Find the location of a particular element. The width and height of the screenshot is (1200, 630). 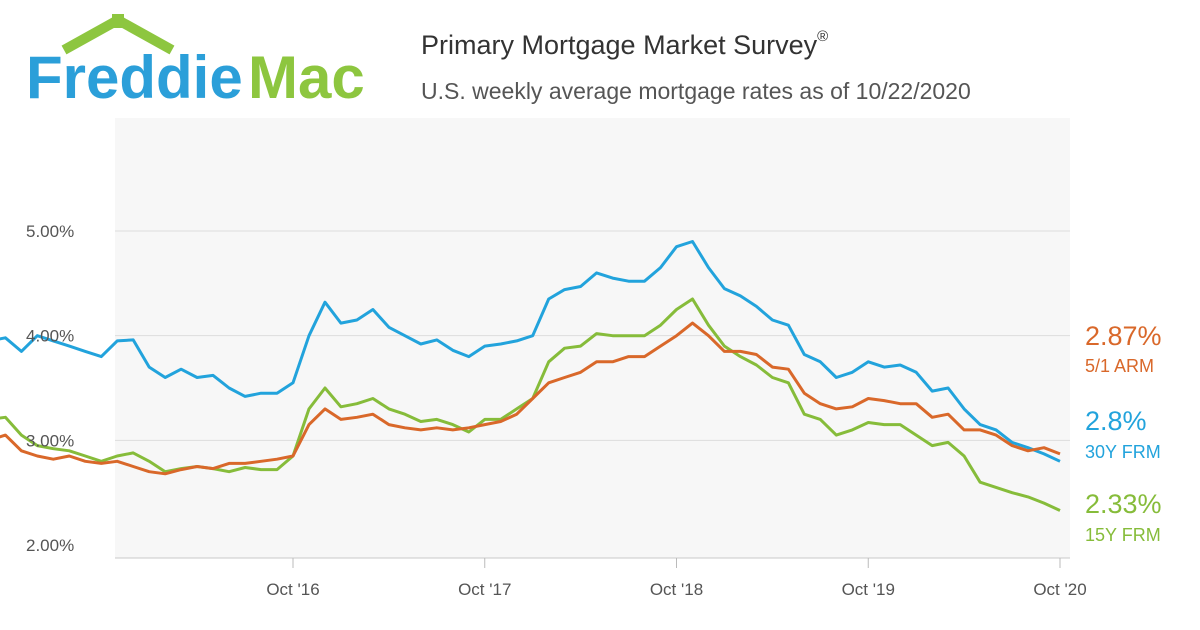

x-tick-label: Oct '20 is located at coordinates (1059, 589).